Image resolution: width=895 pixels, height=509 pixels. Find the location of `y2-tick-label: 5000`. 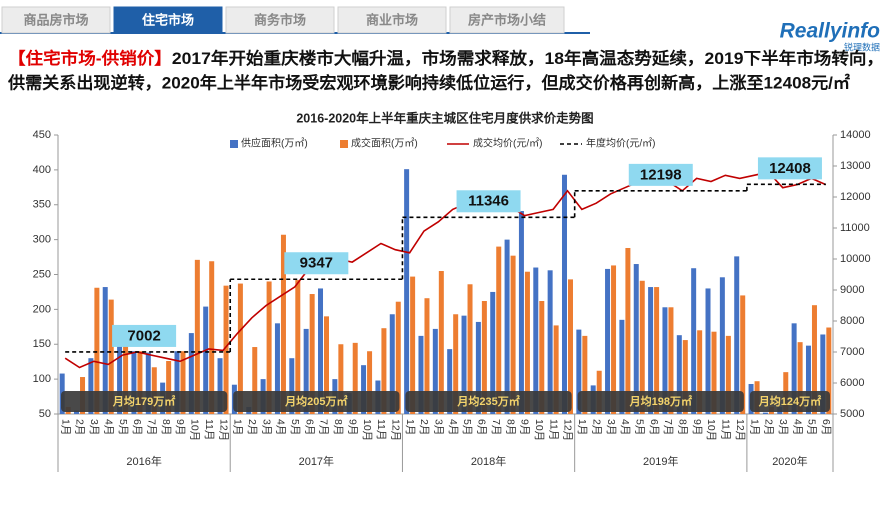

y2-tick-label: 5000 is located at coordinates (852, 414).